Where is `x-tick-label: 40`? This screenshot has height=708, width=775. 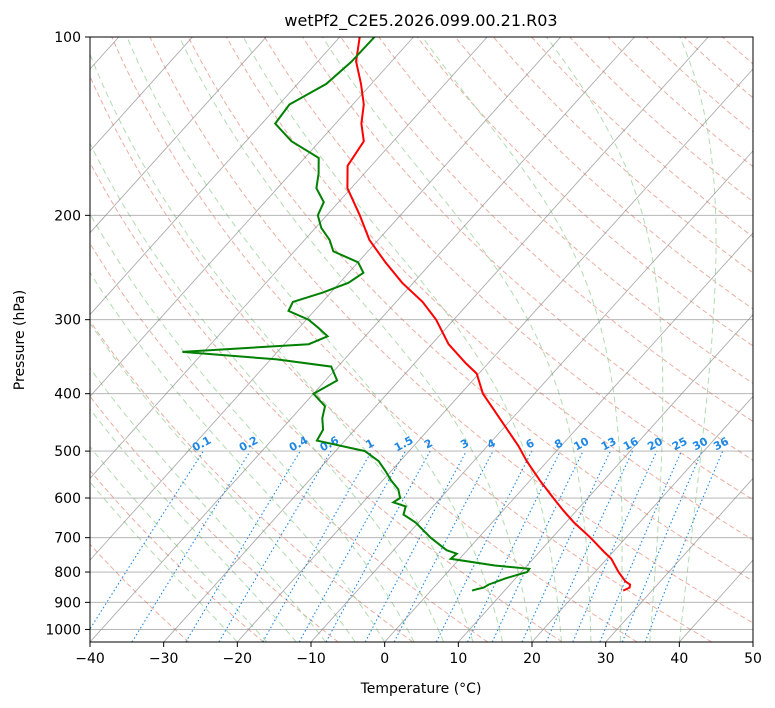
x-tick-label: 40 is located at coordinates (679, 659).